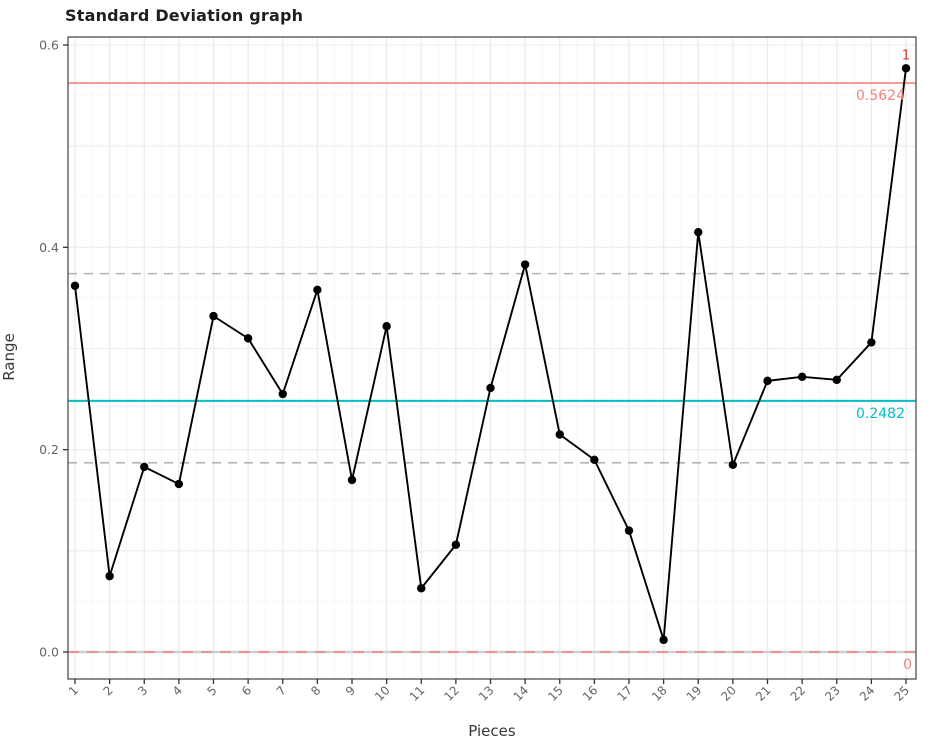  What do you see at coordinates (880, 414) in the screenshot?
I see `center-line-label: 0.2482` at bounding box center [880, 414].